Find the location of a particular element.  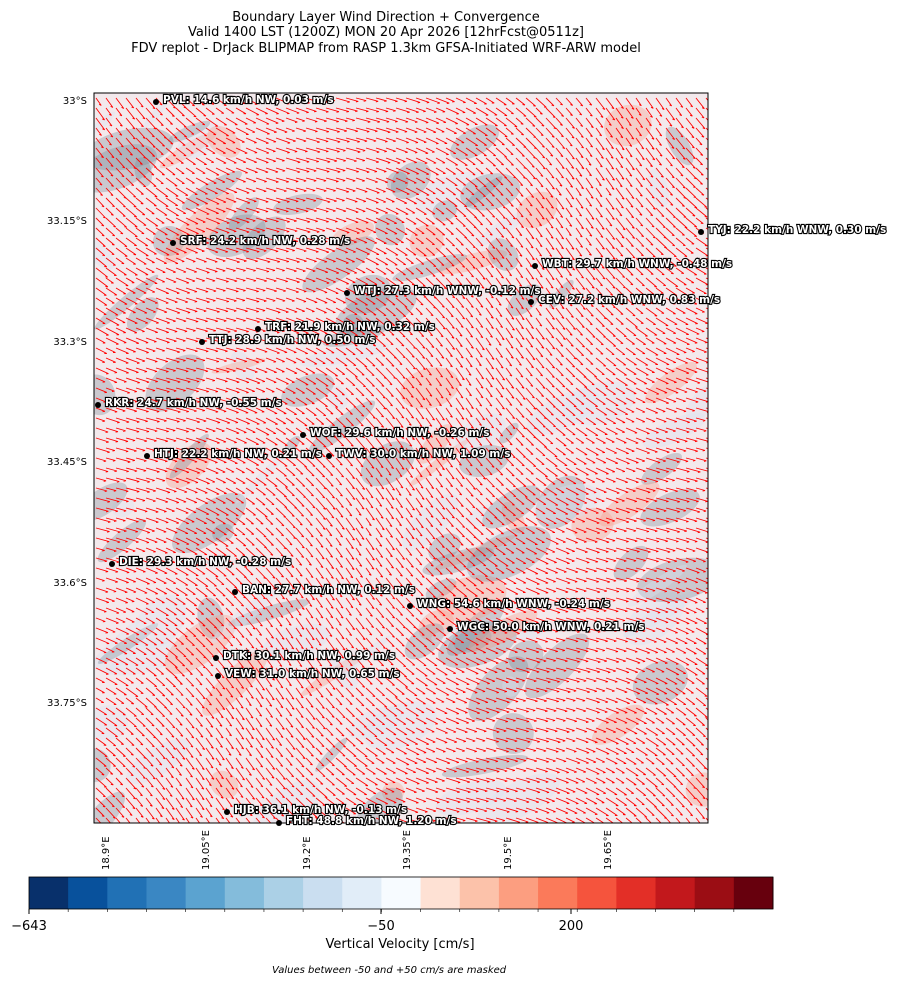

station-label: VEW: 31.0 km/h NW, 0.65 m/s is located at coordinates (312, 674).